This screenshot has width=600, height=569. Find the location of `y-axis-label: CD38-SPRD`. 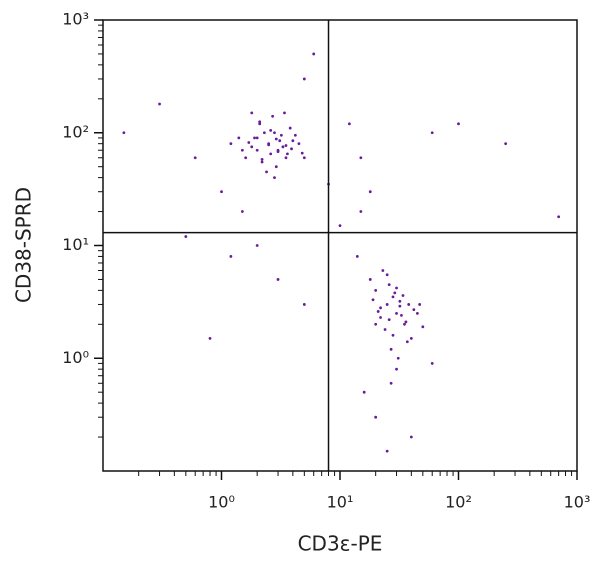

y-axis-label: CD38-SPRD is located at coordinates (24, 245).